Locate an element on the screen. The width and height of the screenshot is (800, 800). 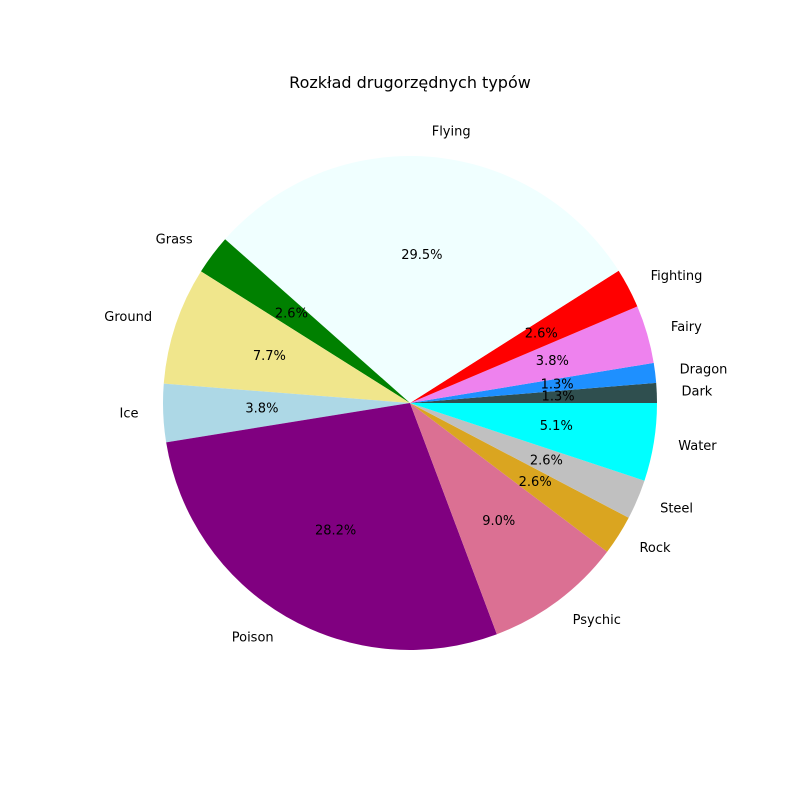
pct-label-poison: 28.2% is located at coordinates (335, 531).